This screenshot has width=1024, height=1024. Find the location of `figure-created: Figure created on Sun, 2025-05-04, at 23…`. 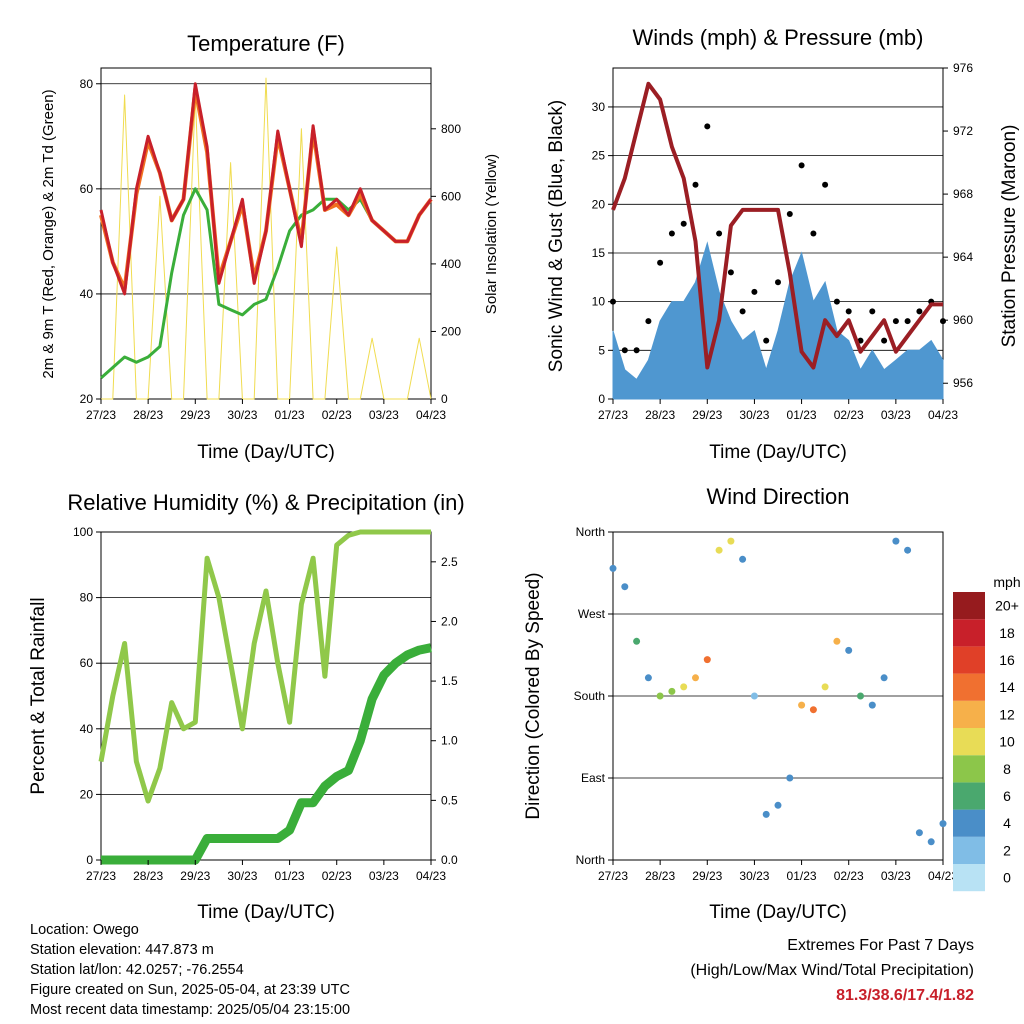

figure-created: Figure created on Sun, 2025-05-04, at 23… is located at coordinates (190, 990).